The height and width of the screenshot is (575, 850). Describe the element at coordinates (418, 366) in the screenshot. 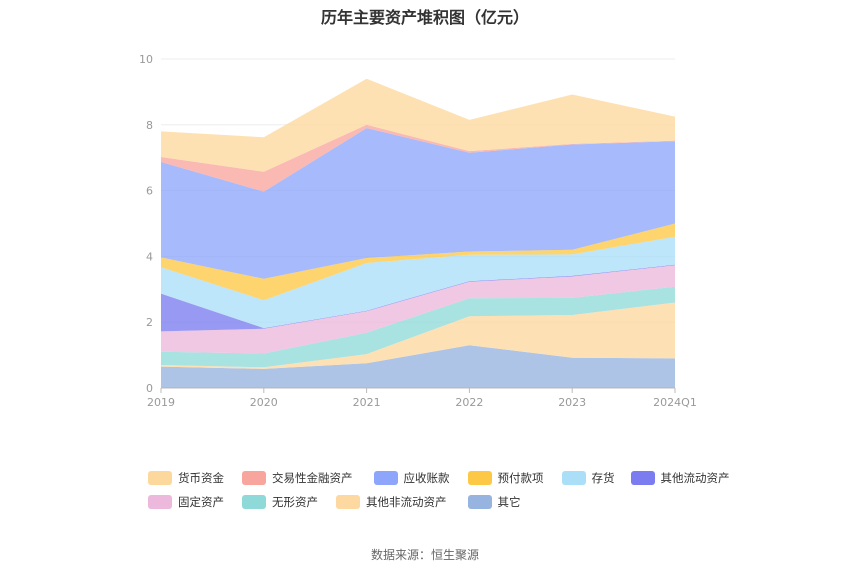

I see `area-series-其它` at that location.